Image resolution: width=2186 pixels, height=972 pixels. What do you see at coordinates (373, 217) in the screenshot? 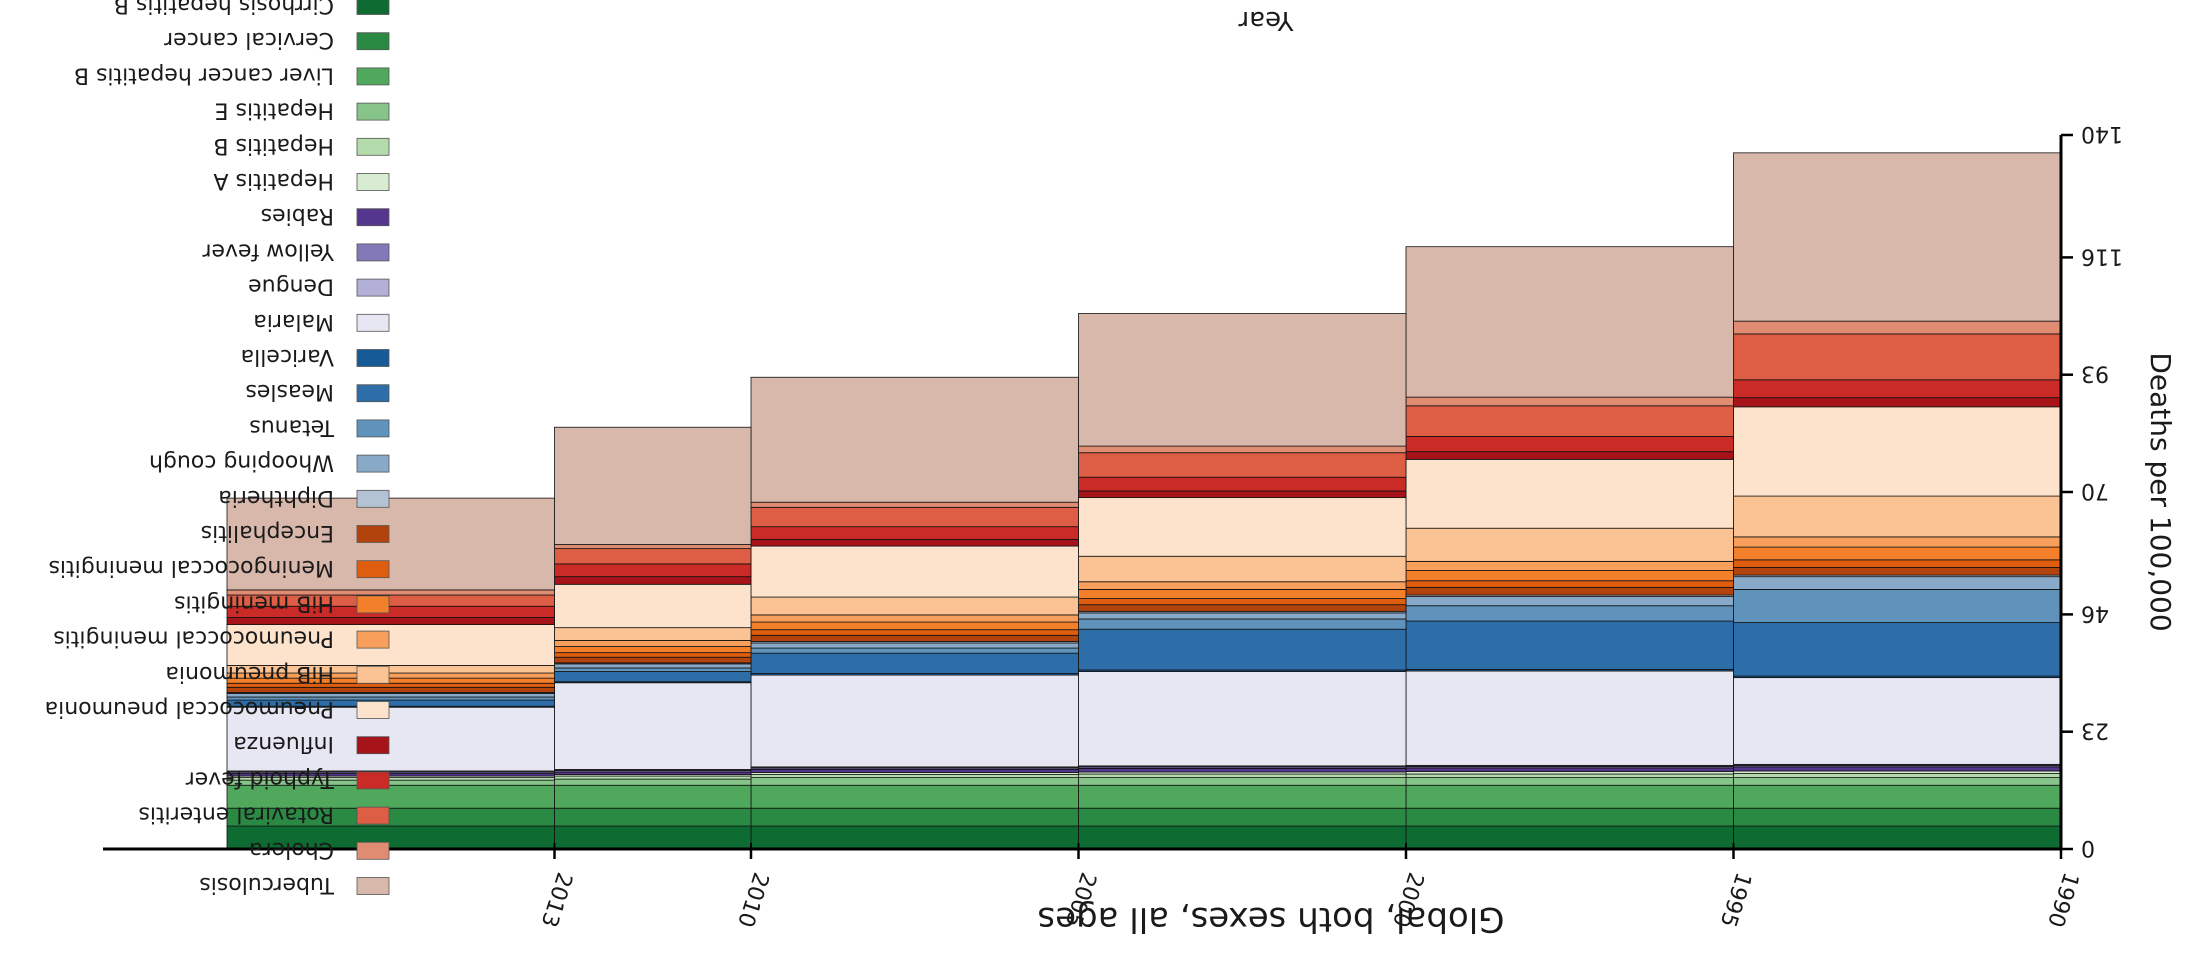
I see `legend-swatch-rabies` at bounding box center [373, 217].